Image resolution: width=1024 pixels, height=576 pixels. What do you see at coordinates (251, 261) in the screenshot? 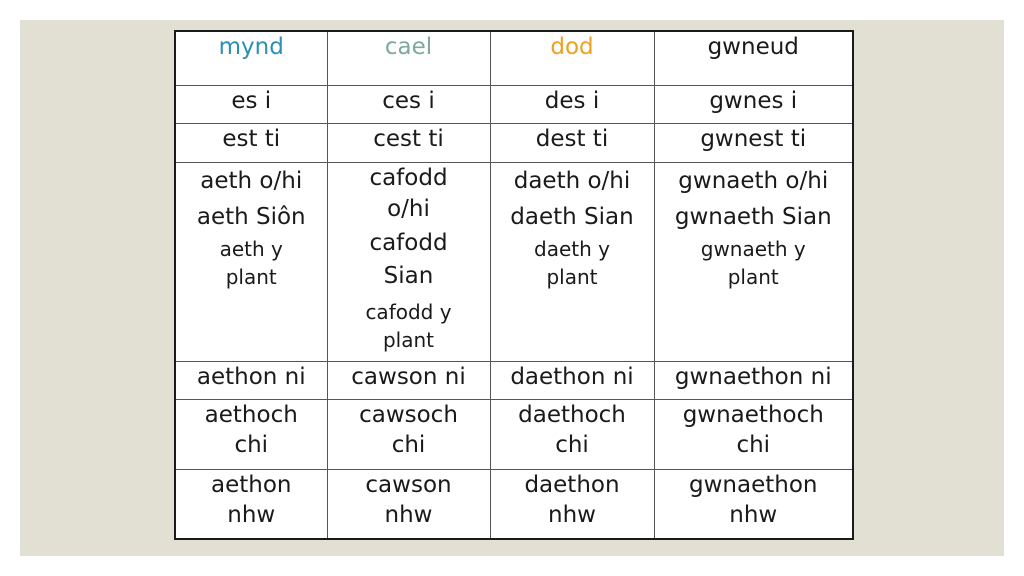
I see `cell-mynd-third-person: aeth o/hi aeth Siôn aeth y plant` at bounding box center [251, 261].